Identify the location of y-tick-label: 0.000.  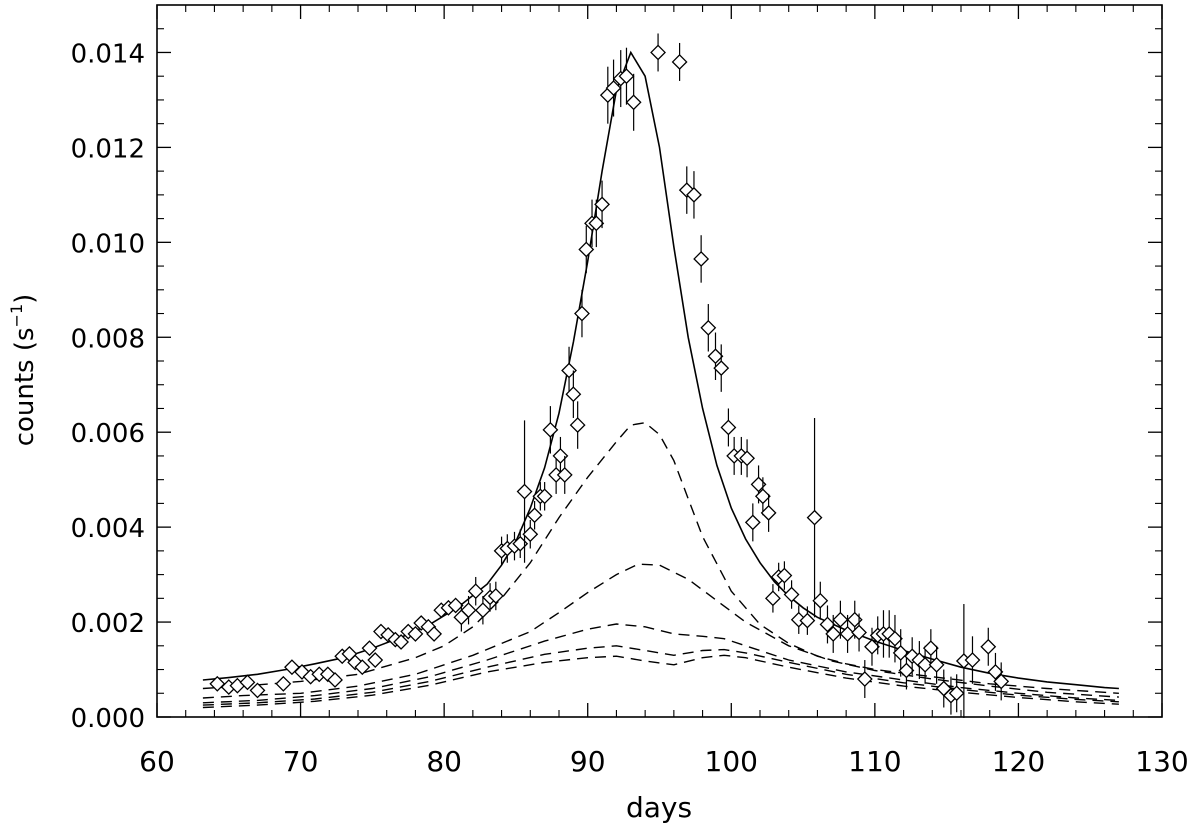
(108, 719).